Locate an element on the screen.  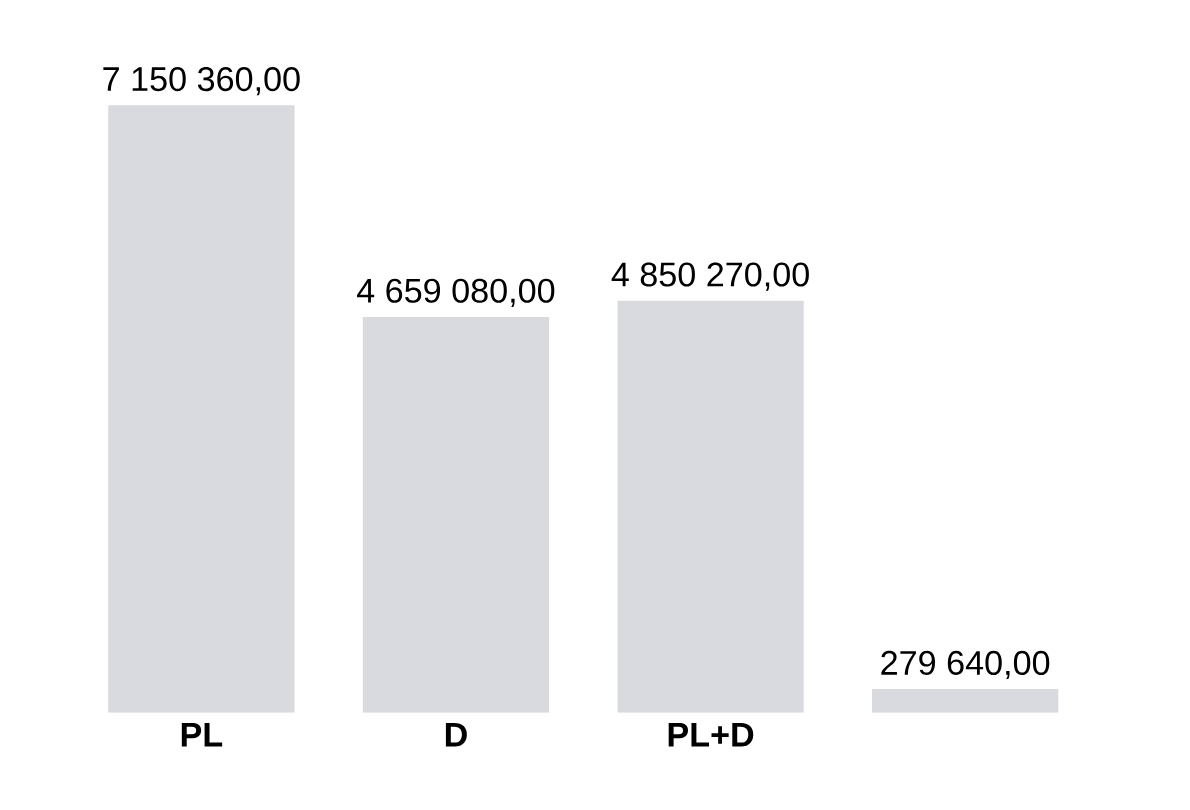
x-tick-label: PL is located at coordinates (202, 734).